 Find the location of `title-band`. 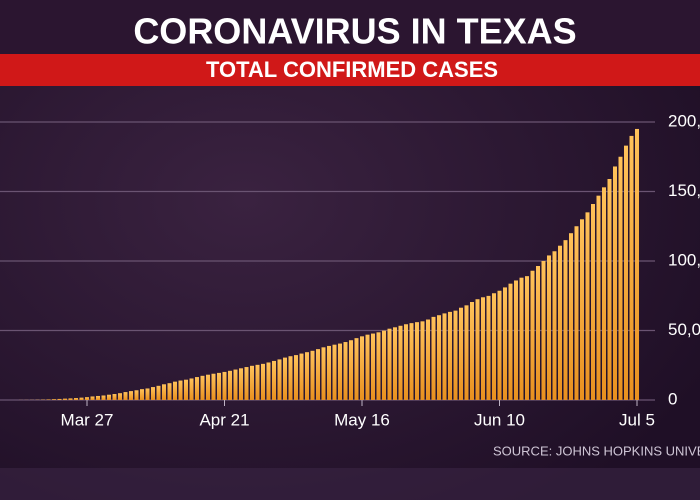

title-band is located at coordinates (350, 27).